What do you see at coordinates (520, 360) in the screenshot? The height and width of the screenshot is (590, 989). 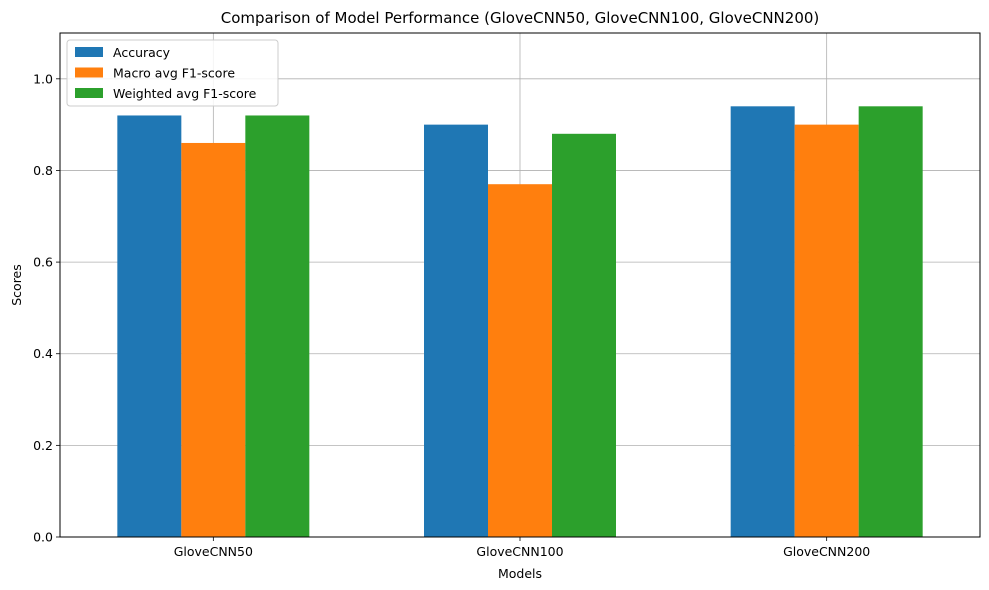 I see `bar-macro-avg-f1-score-glovecnn100` at bounding box center [520, 360].